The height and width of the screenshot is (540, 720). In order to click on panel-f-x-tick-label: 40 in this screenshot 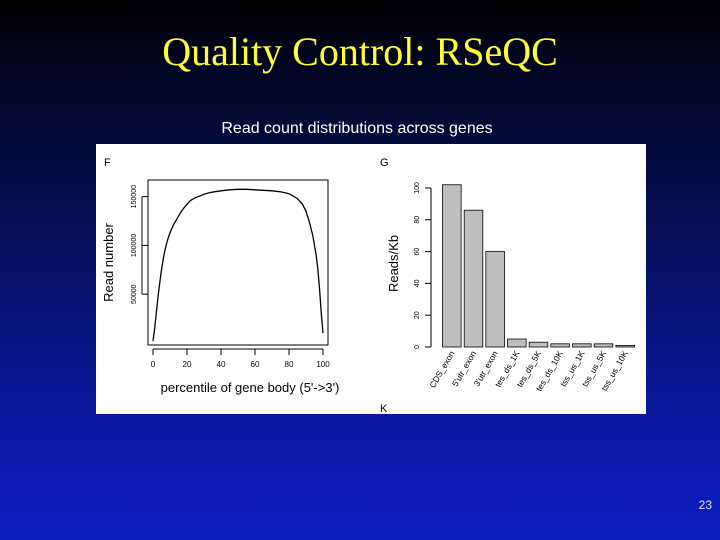, I will do `click(221, 364)`.